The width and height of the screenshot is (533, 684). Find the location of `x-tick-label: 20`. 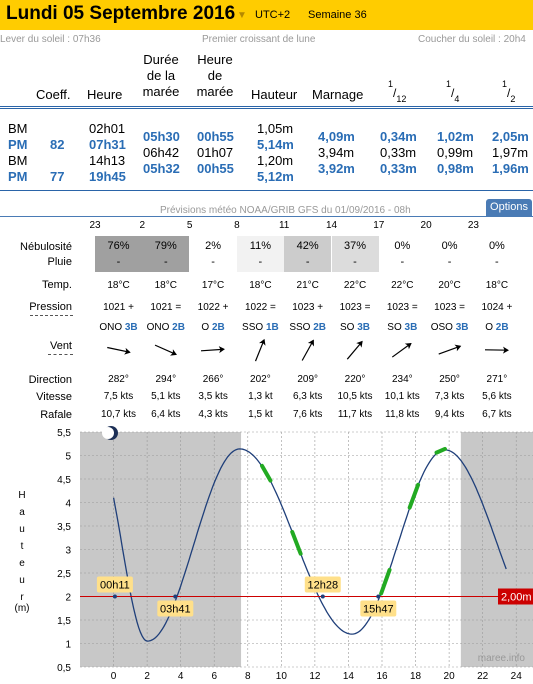

x-tick-label: 20 is located at coordinates (450, 676).